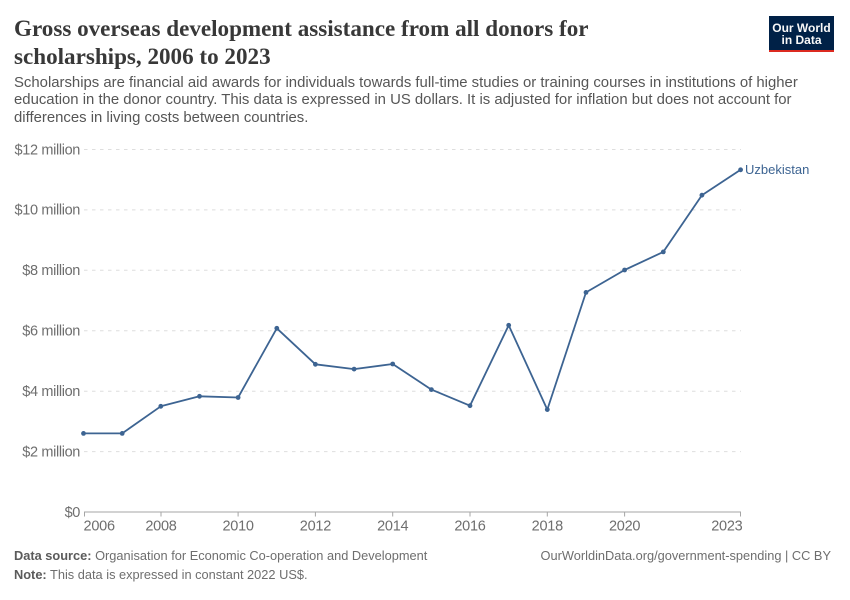 Image resolution: width=850 pixels, height=600 pixels. What do you see at coordinates (73, 513) in the screenshot?
I see `svg-text: $0` at bounding box center [73, 513].